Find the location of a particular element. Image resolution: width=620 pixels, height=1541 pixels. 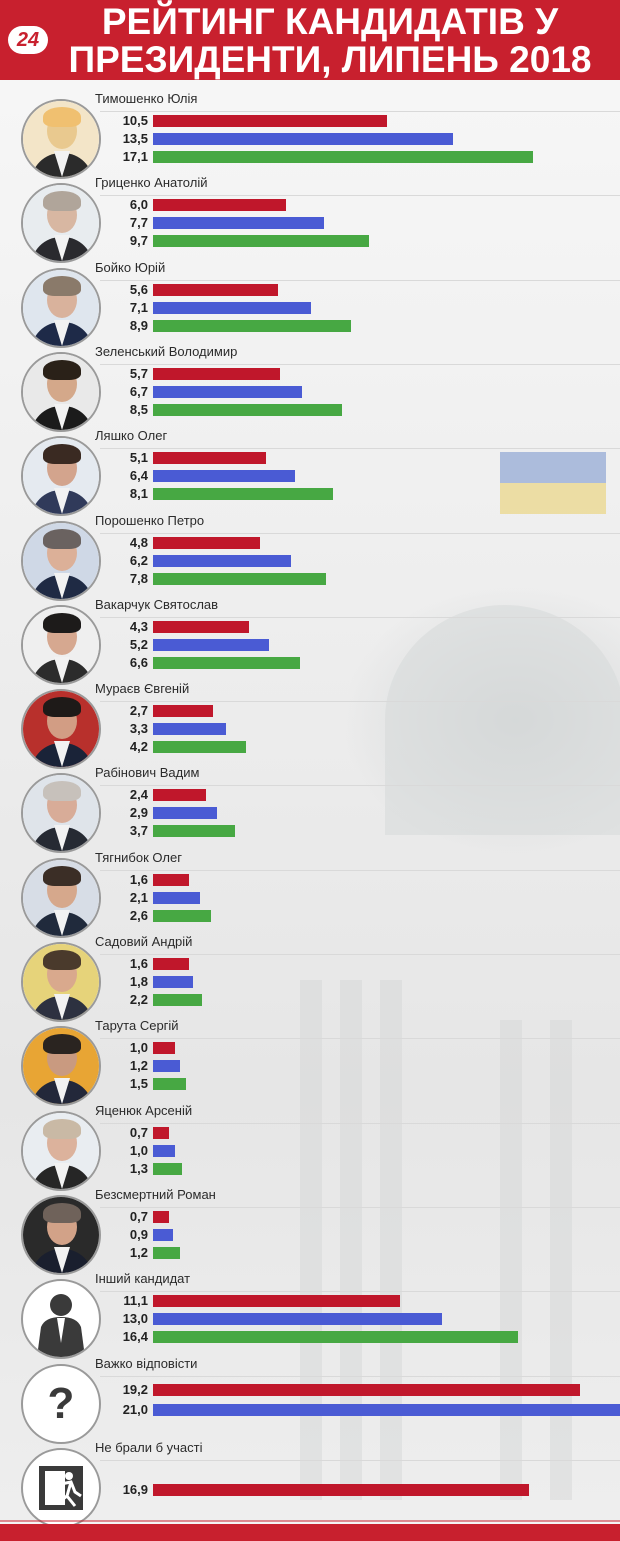

parliament-dome-image is located at coordinates (502, 720).